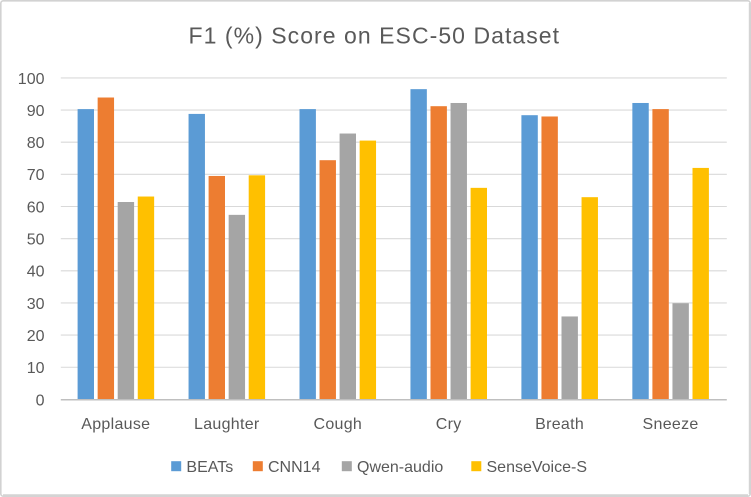 Image resolution: width=751 pixels, height=497 pixels. What do you see at coordinates (537, 467) in the screenshot?
I see `svg-text: SenseVoice-S` at bounding box center [537, 467].